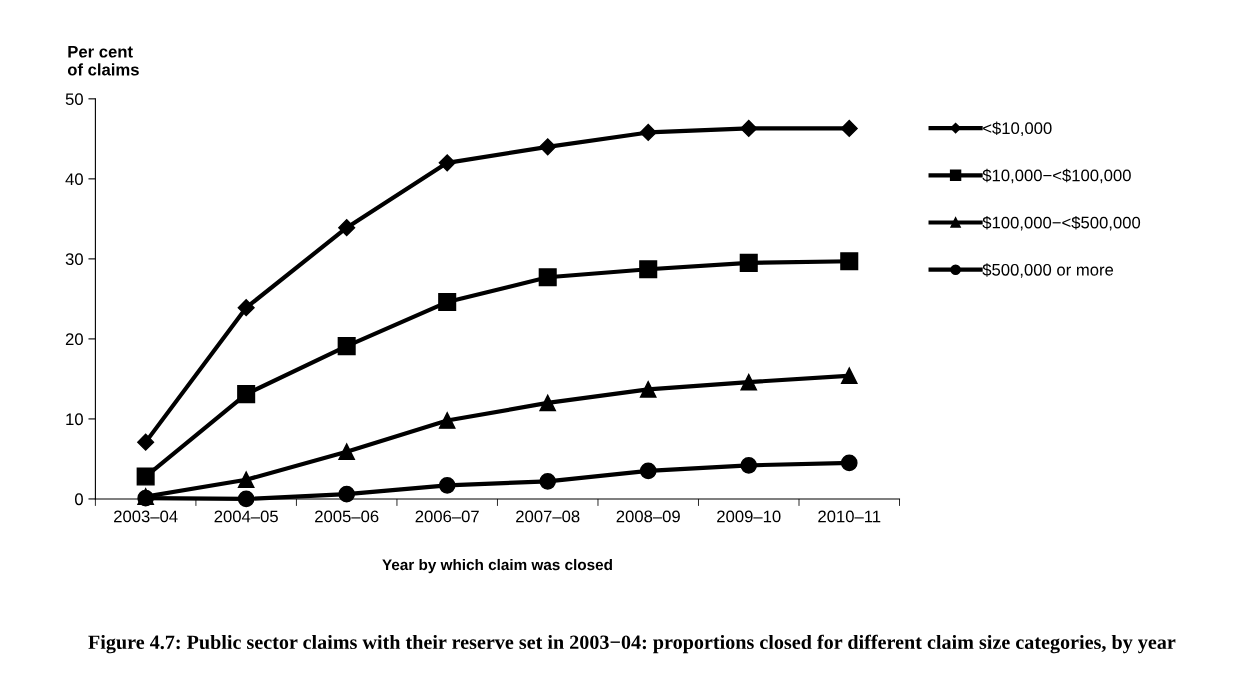  I want to click on x-tick-label: 2008–09, so click(648, 516).